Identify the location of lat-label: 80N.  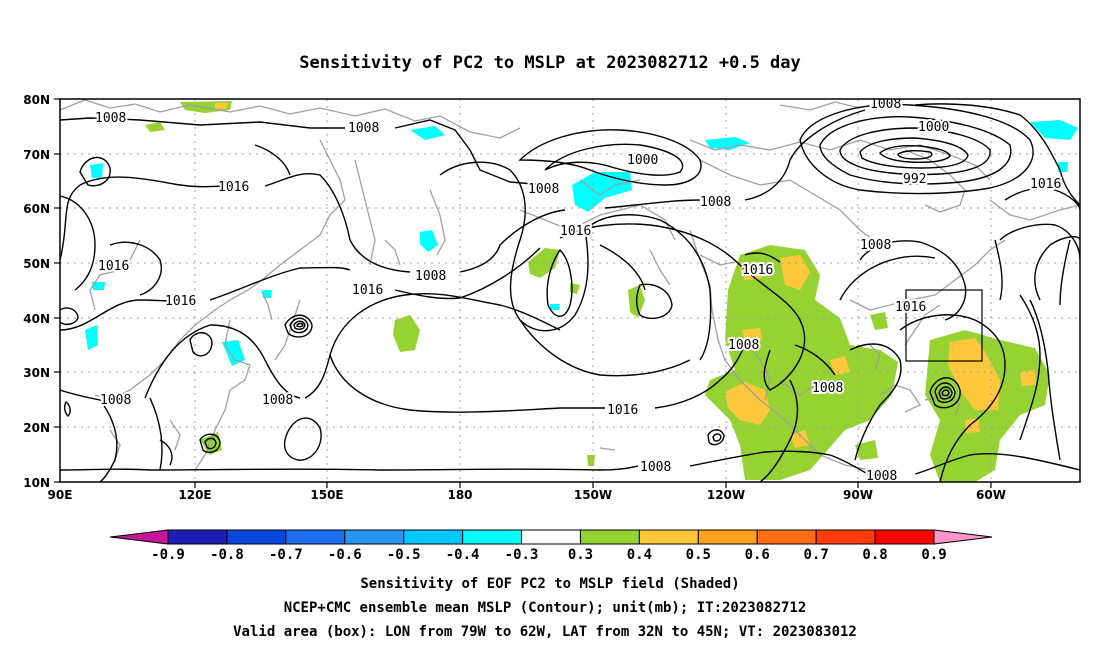
(36, 100).